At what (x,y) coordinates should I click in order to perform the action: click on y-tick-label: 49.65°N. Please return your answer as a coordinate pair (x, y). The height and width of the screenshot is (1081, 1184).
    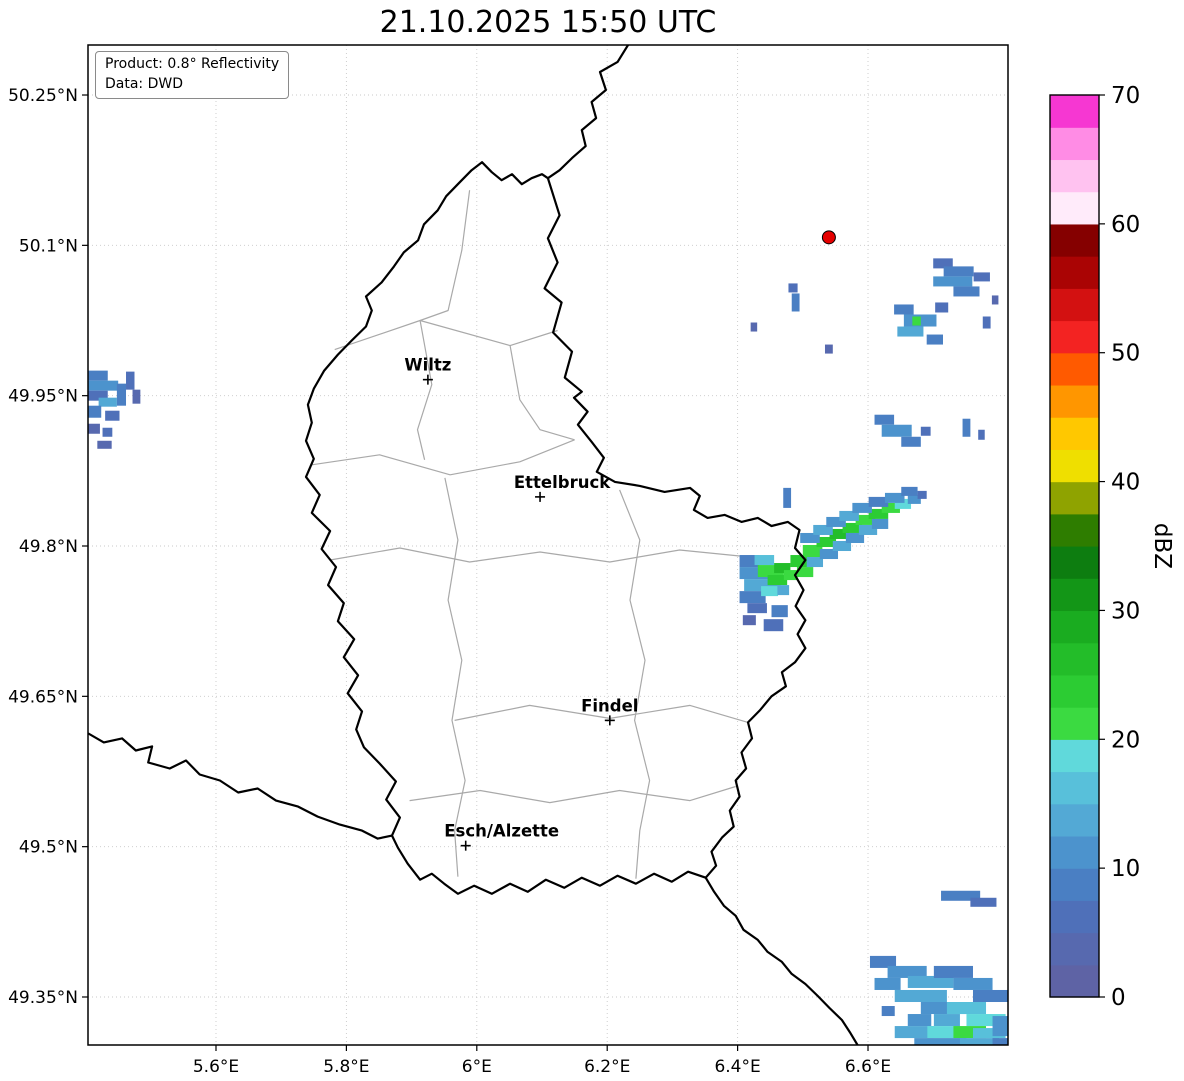
    Looking at the image, I should click on (43, 697).